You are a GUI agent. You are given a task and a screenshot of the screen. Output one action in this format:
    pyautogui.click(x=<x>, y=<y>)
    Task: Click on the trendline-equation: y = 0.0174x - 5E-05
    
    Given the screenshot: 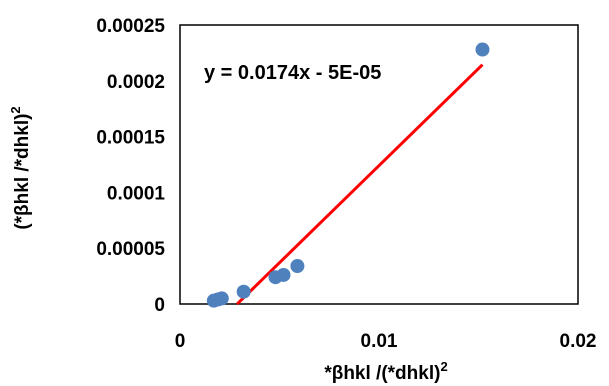 What is the action you would take?
    pyautogui.click(x=292, y=73)
    